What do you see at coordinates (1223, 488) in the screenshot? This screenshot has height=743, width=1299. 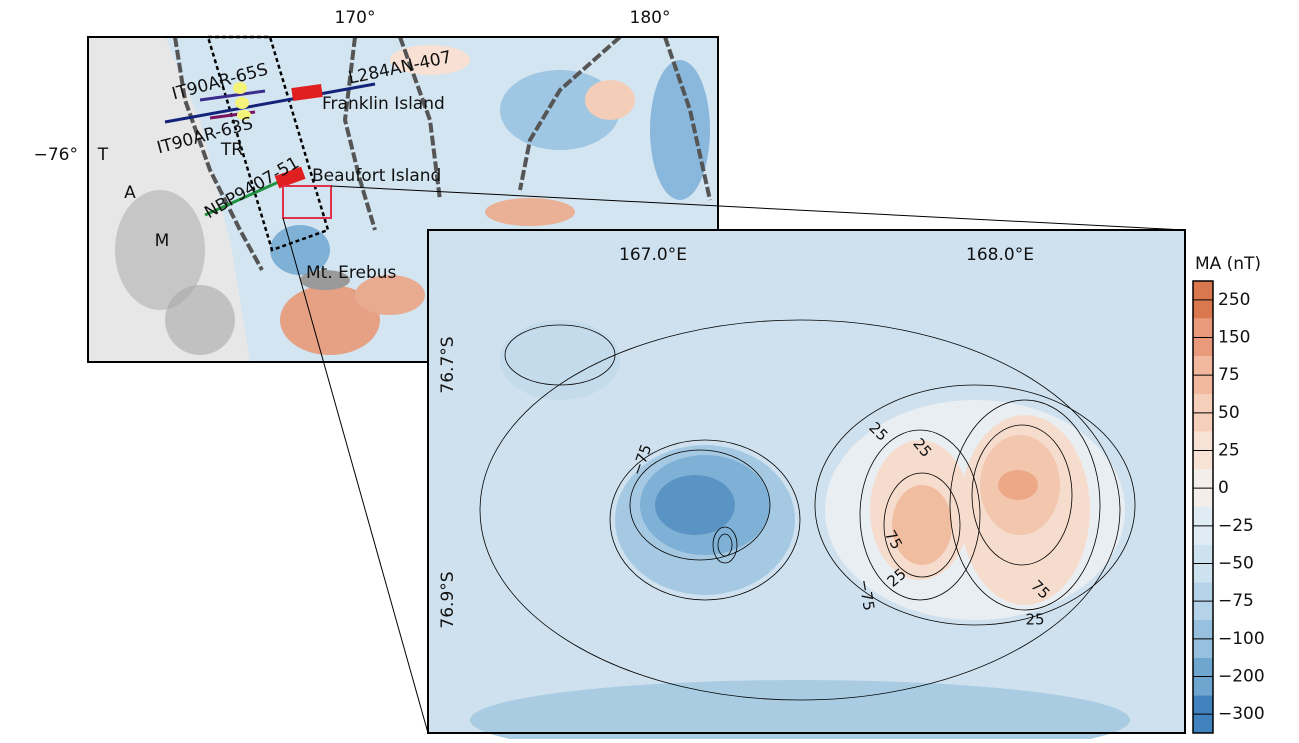 I see `colorbar-tick-label: 0` at bounding box center [1223, 488].